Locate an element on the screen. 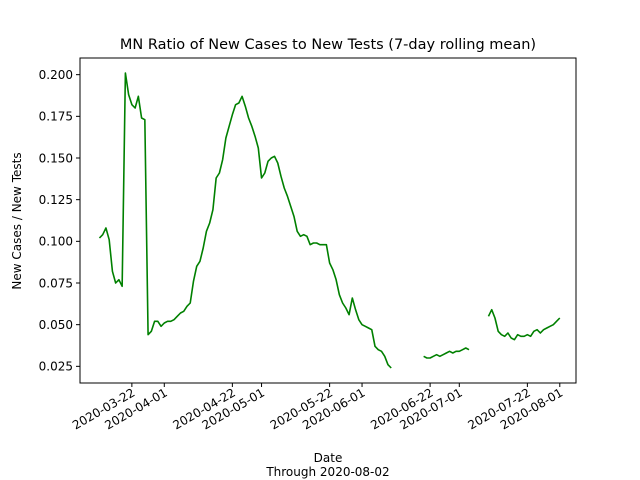 This screenshot has width=640, height=480. y-tick-label: 0.150 is located at coordinates (56, 158).